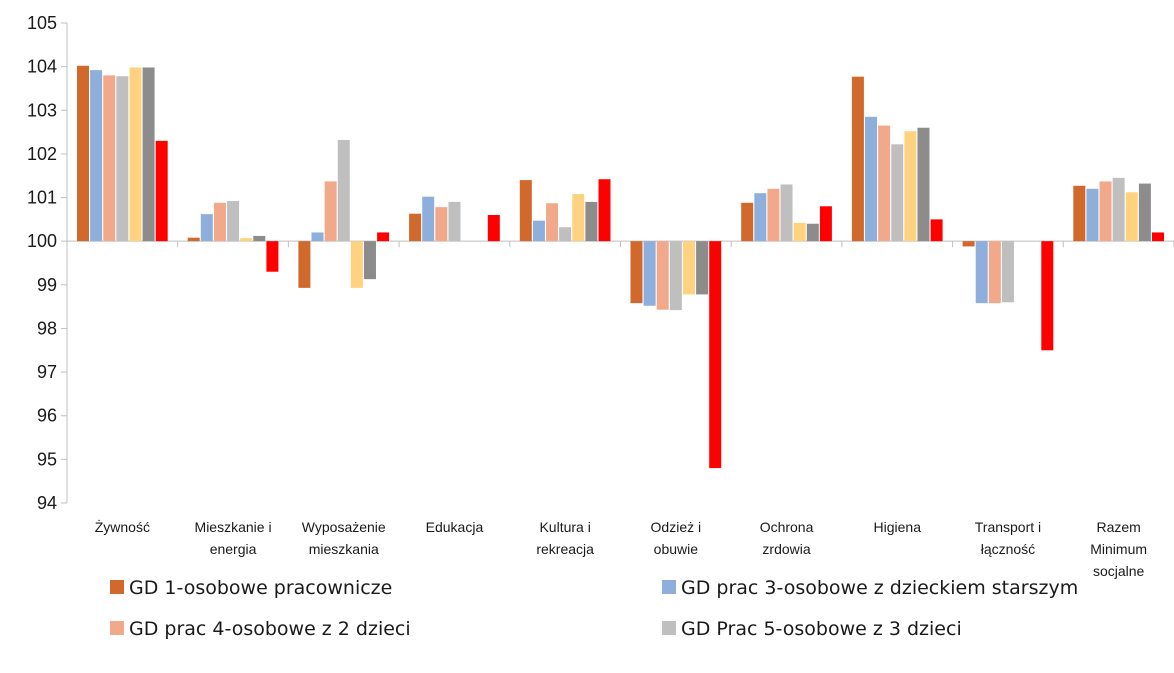  I want to click on x-category-label: Transport i, so click(1008, 527).